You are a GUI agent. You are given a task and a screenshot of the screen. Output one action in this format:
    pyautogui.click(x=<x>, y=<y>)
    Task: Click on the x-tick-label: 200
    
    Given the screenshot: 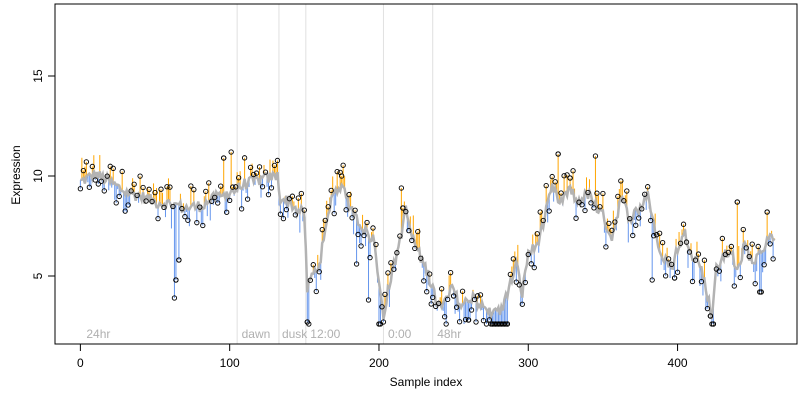 What is the action you would take?
    pyautogui.click(x=379, y=363)
    